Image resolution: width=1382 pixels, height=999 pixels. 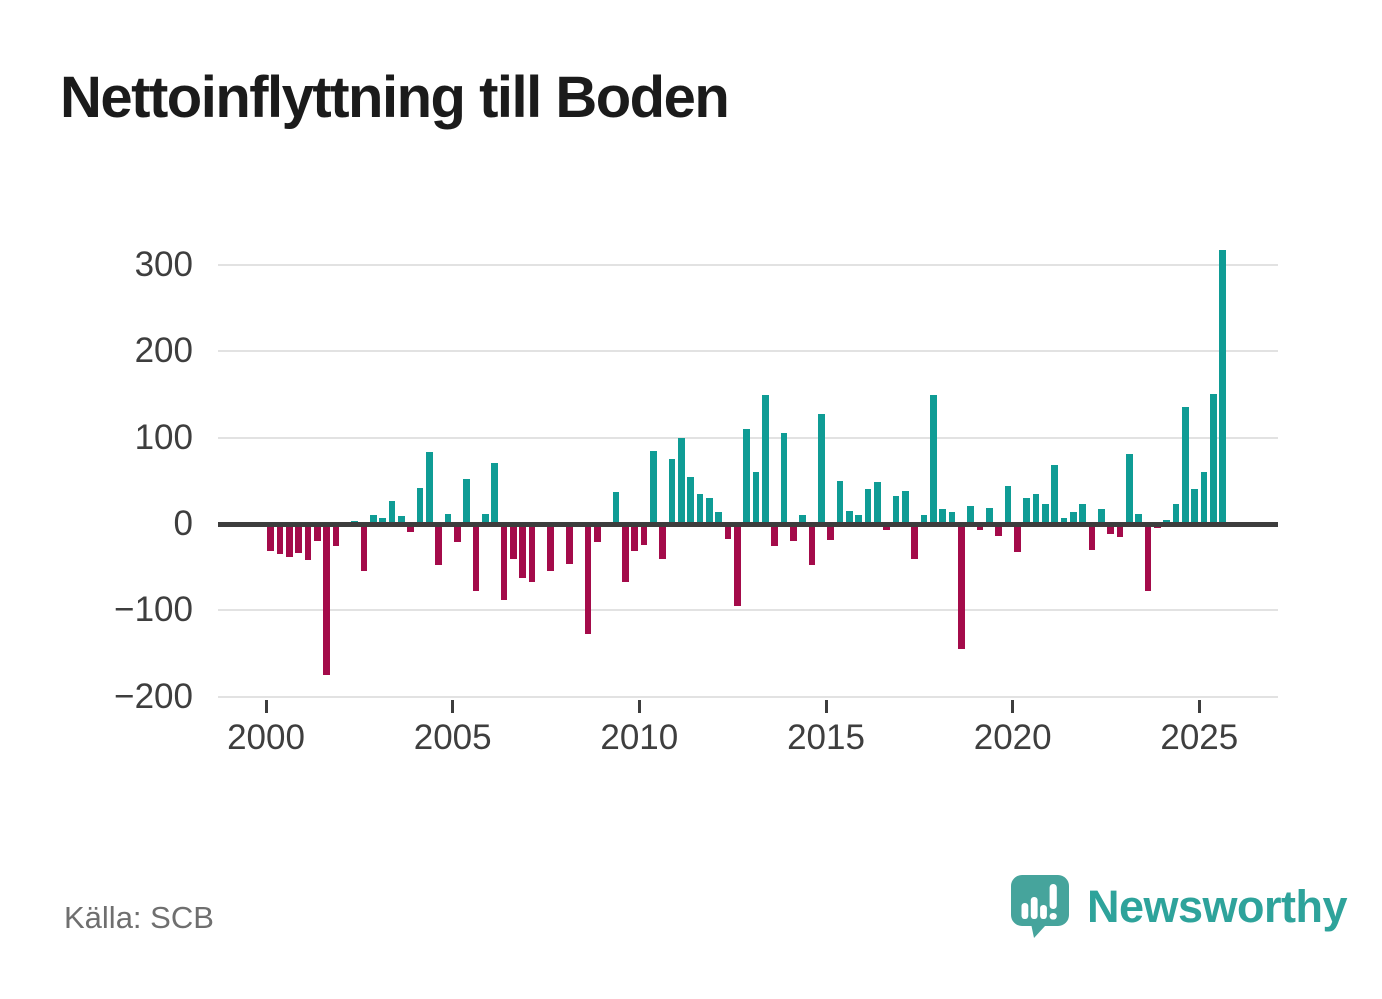 I want to click on x-axis-tick-2005, so click(x=453, y=706).